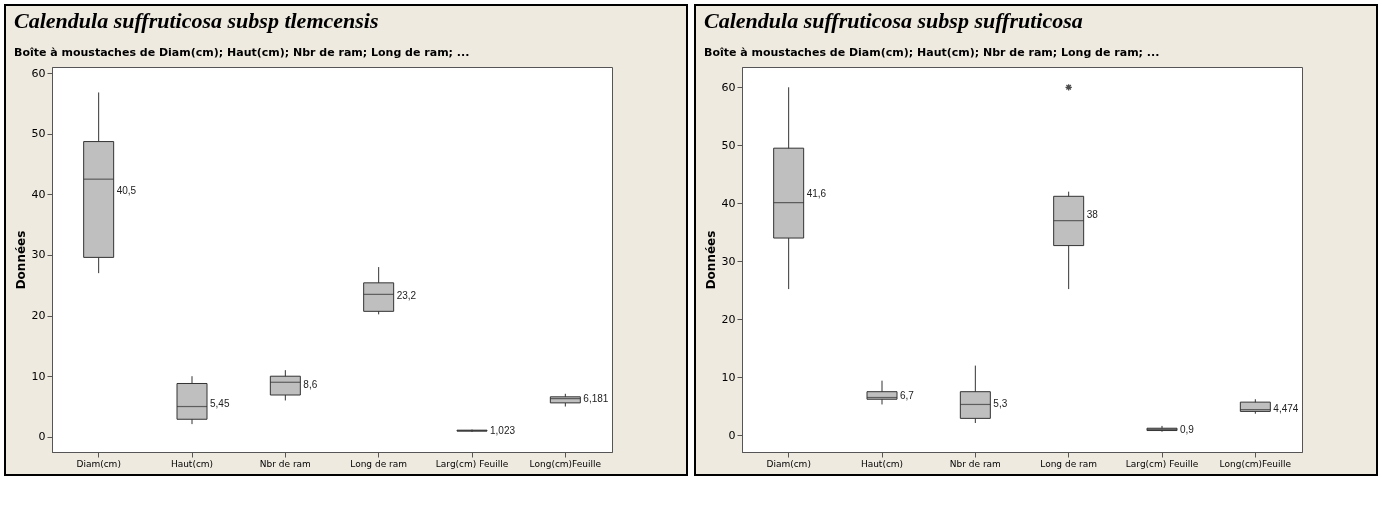 The image size is (1387, 511). Describe the element at coordinates (816, 193) in the screenshot. I see `annotation: 41,6` at that location.